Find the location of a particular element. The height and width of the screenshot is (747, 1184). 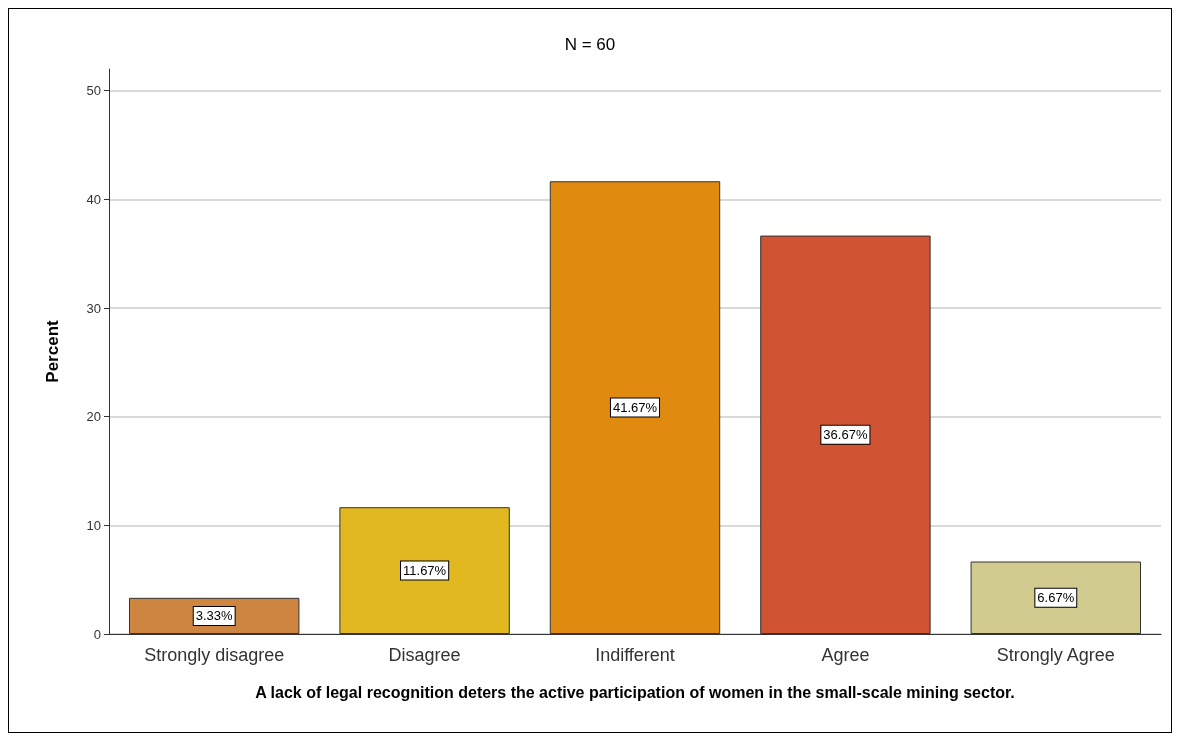

y-tick-label: 10 is located at coordinates (93, 525).